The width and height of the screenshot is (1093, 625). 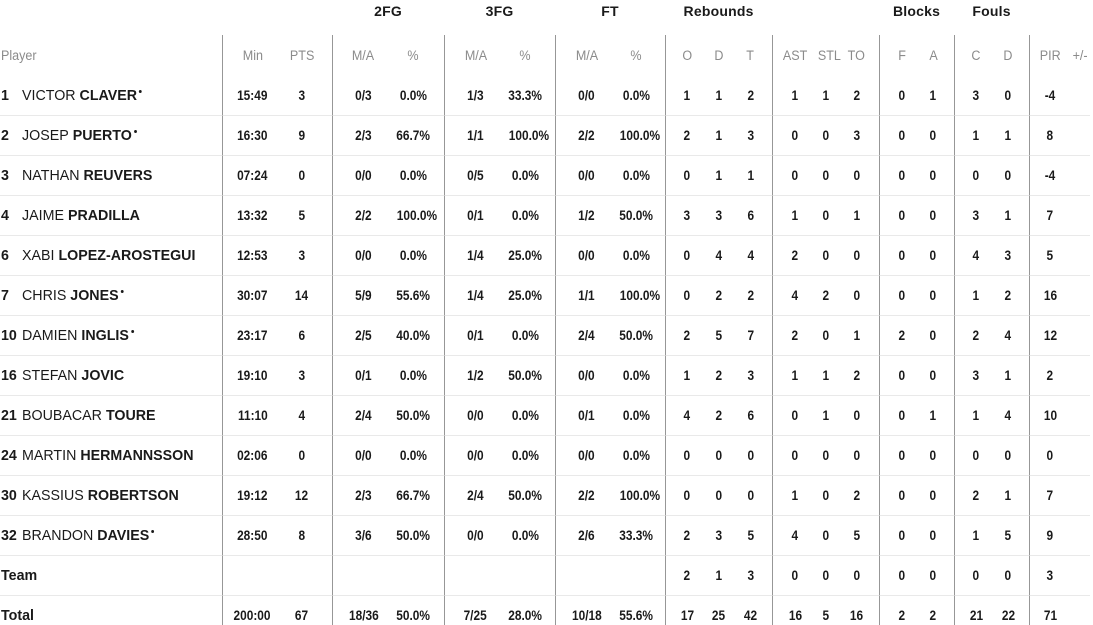 I want to click on player-last-name: JONES, so click(x=94, y=295).